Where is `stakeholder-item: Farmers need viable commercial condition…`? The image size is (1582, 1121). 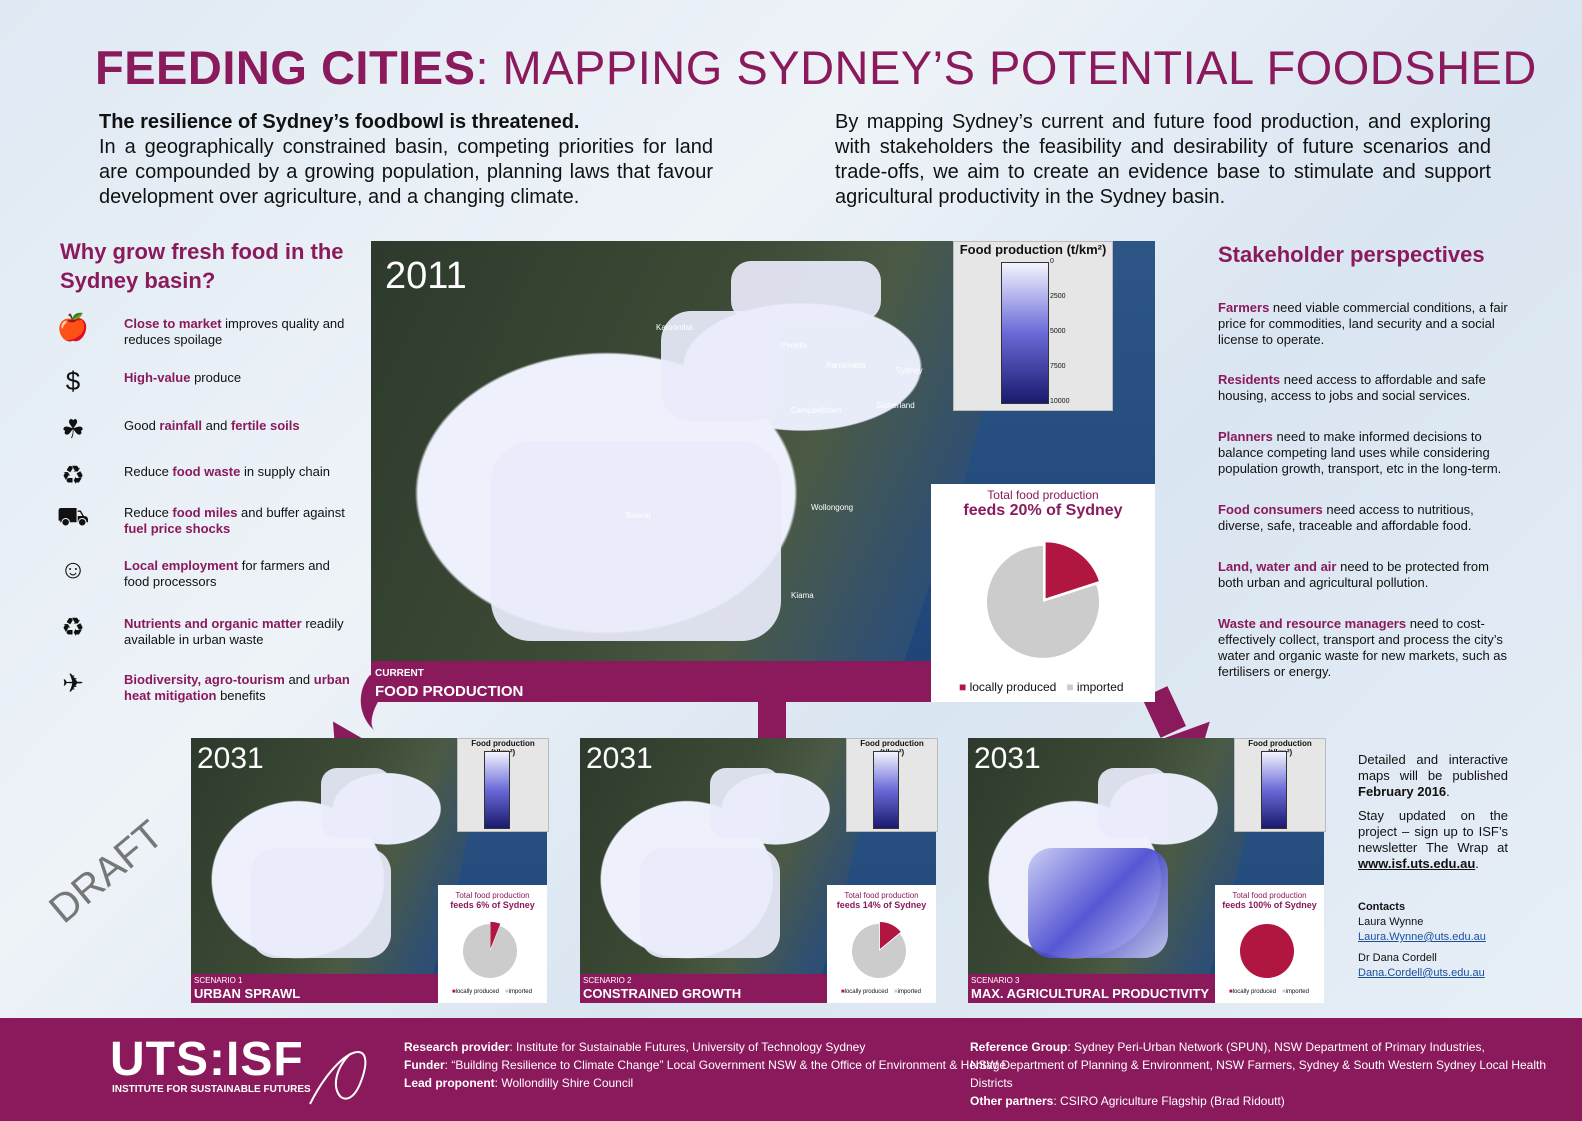 stakeholder-item: Farmers need viable commercial condition… is located at coordinates (1363, 324).